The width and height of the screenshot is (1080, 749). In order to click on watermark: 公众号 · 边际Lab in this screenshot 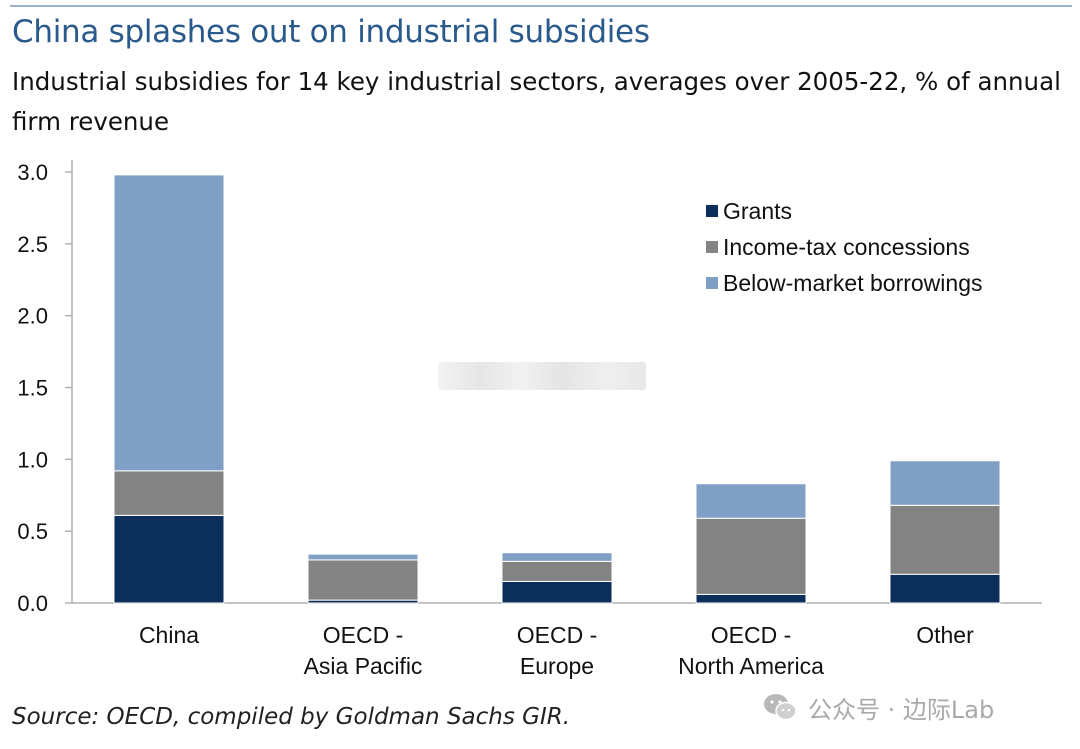, I will do `click(878, 707)`.